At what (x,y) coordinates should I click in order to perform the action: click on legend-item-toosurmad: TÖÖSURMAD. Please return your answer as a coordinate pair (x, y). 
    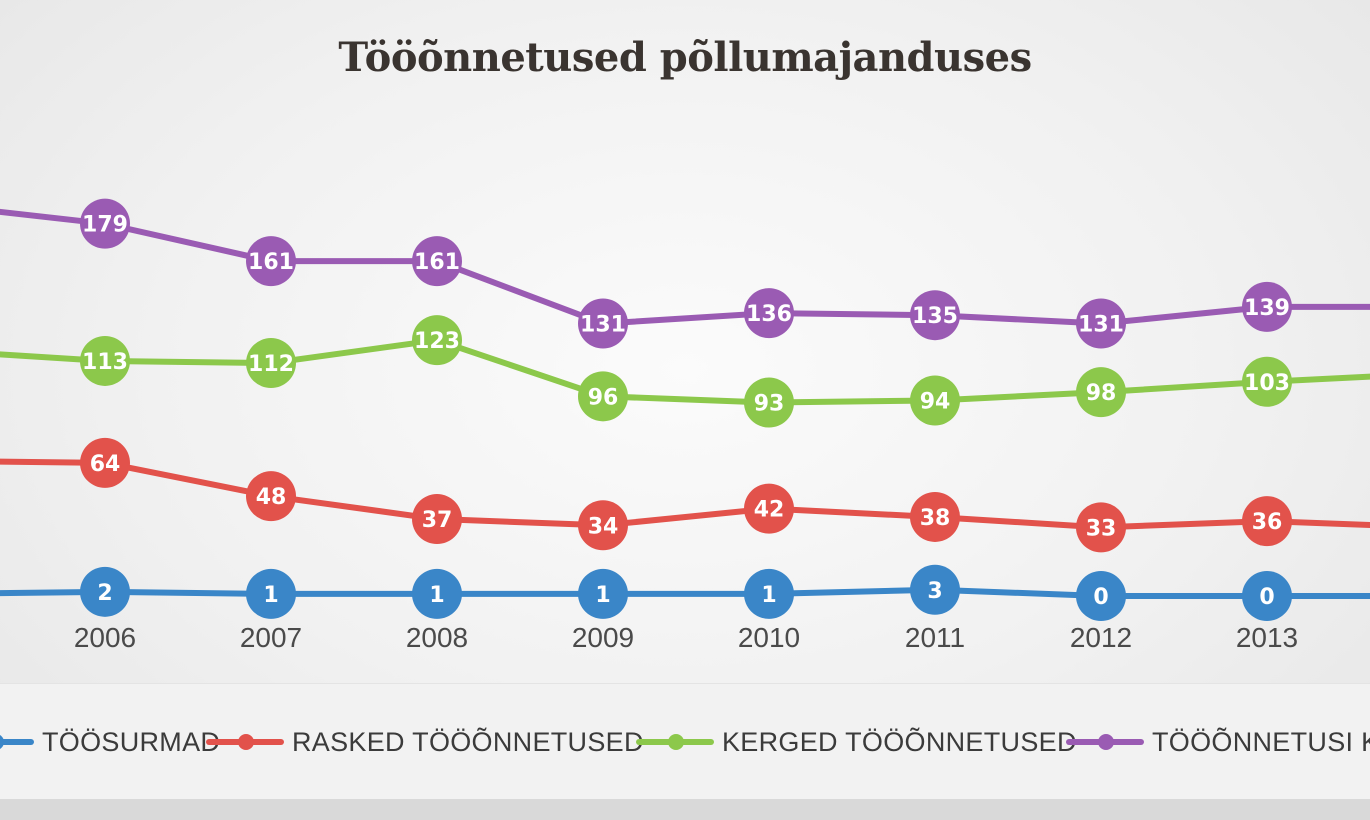
    Looking at the image, I should click on (110, 742).